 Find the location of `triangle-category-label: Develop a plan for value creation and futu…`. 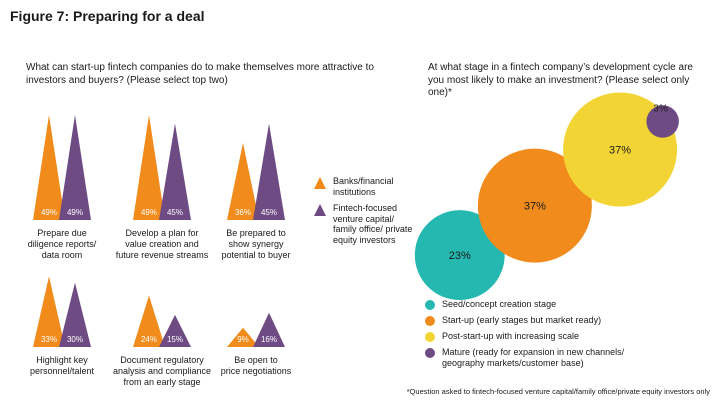

triangle-category-label: Develop a plan for value creation and futu… is located at coordinates (162, 244).